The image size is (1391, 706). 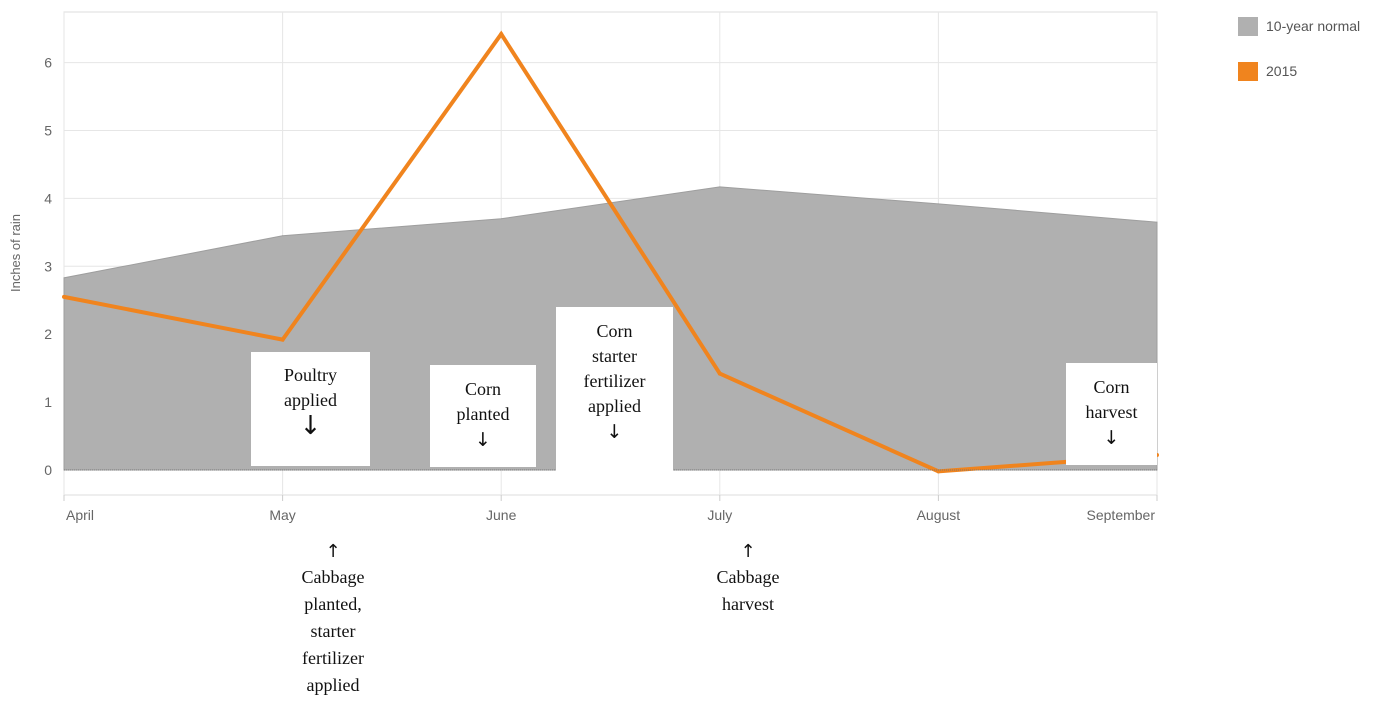 I want to click on annotation-cabbage-harvest: ↑ Cabbage harvest, so click(x=748, y=579).